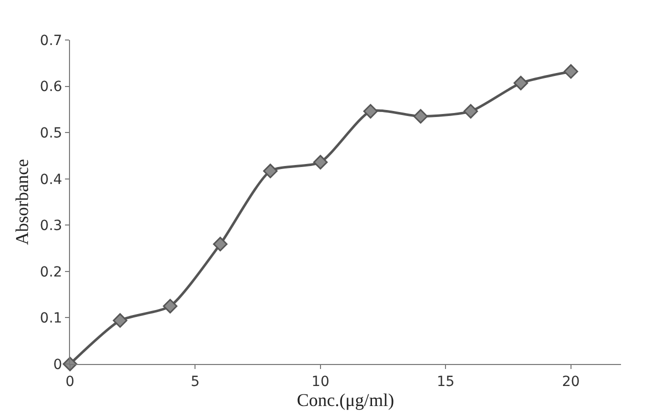 The image size is (646, 416). What do you see at coordinates (51, 272) in the screenshot?
I see `y-tick-label: 0.2` at bounding box center [51, 272].